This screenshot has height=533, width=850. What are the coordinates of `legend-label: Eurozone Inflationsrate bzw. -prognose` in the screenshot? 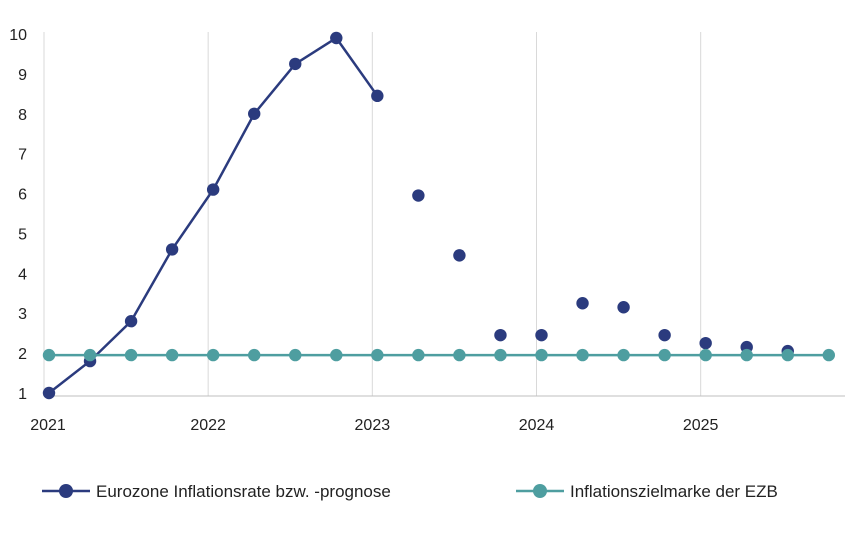 It's located at (243, 491).